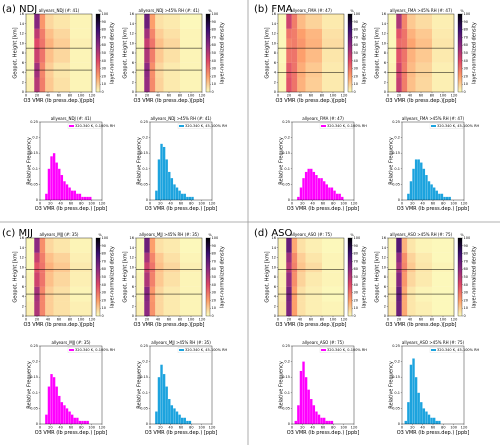 This screenshot has height=445, width=500. I want to click on chart-title: allyears_FMA (#: 47), so click(311, 10).